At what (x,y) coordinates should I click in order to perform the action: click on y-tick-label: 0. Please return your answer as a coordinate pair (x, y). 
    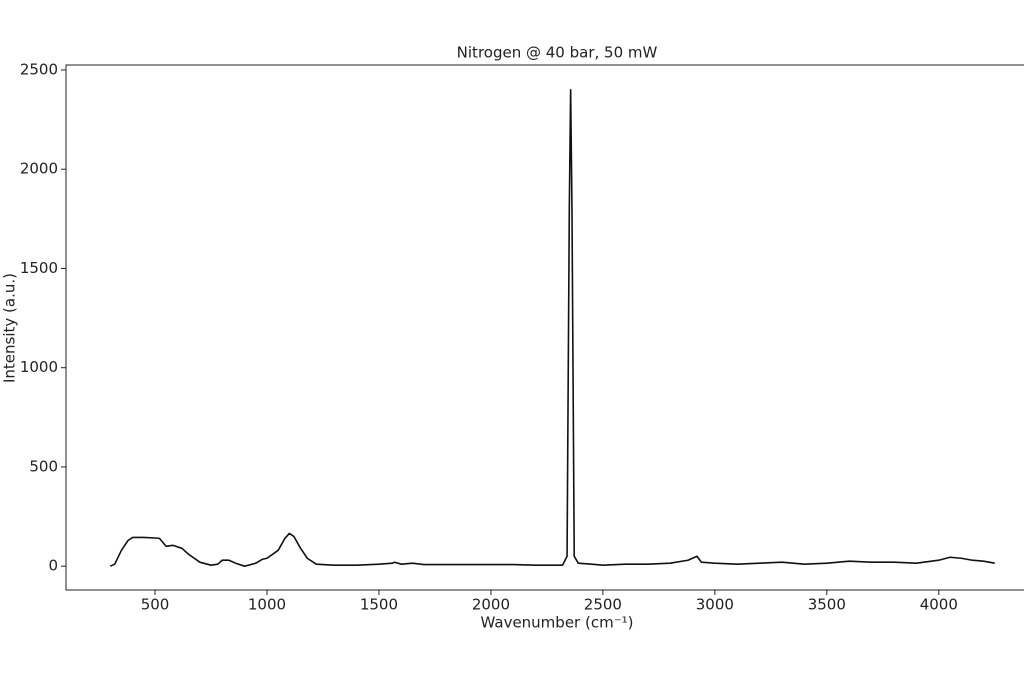
    Looking at the image, I should click on (53, 566).